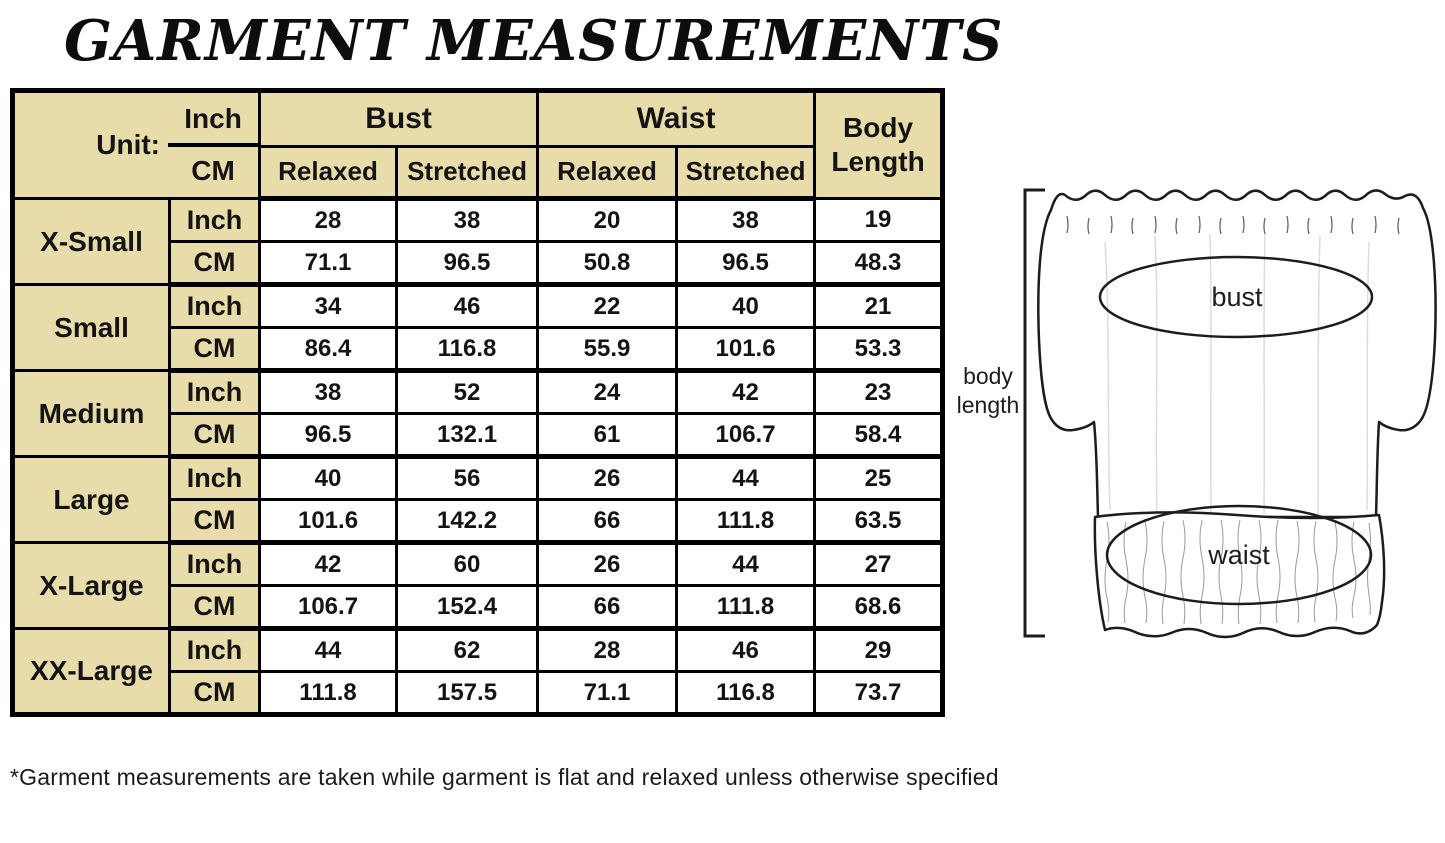 This screenshot has width=1445, height=843. Describe the element at coordinates (479, 607) in the screenshot. I see `table-row: CM 106.7 152.4 66 111.8 68.6` at that location.